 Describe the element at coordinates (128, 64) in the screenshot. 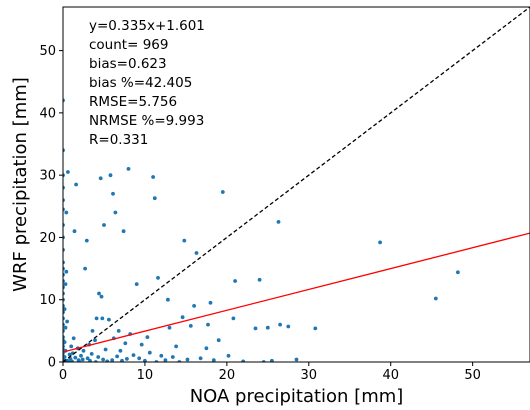

I see `stat-line-2: bias=0.623` at that location.